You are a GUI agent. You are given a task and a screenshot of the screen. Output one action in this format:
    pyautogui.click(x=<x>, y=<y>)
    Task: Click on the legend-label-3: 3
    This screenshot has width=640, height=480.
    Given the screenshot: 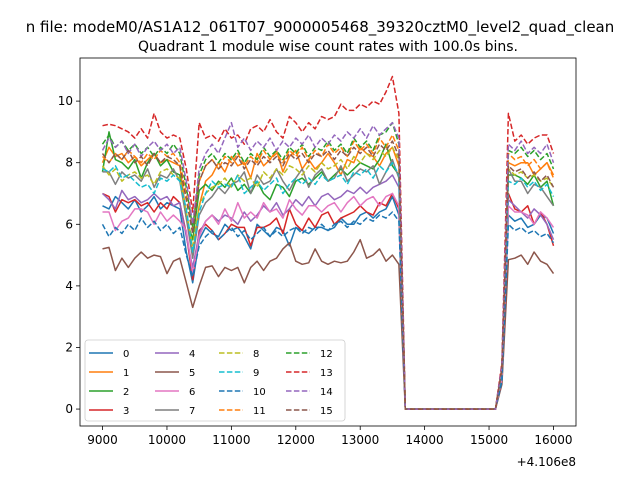 What is the action you would take?
    pyautogui.click(x=126, y=411)
    